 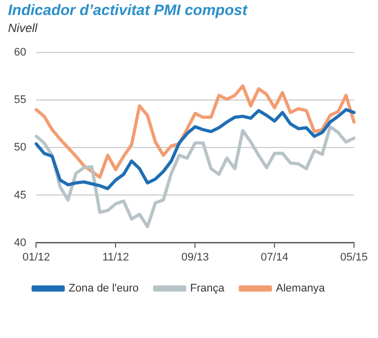 What do you see at coordinates (20, 242) in the screenshot?
I see `y-tick-label: 40` at bounding box center [20, 242].